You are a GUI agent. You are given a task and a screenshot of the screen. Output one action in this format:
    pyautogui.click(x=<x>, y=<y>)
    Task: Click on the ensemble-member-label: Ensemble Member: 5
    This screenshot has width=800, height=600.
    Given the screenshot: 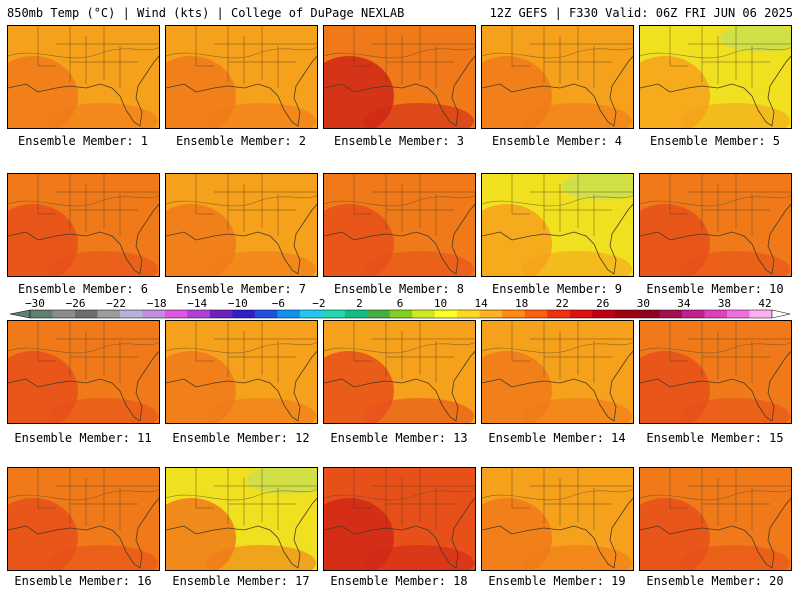 What is the action you would take?
    pyautogui.click(x=715, y=141)
    